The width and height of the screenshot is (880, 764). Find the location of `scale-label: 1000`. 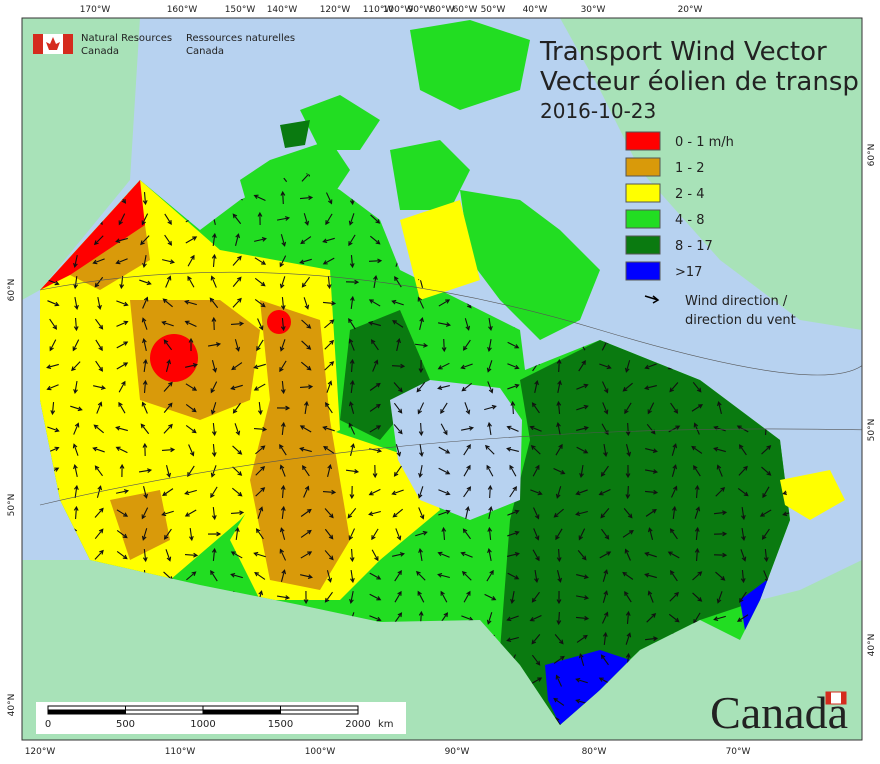

scale-label: 1000 is located at coordinates (202, 724).